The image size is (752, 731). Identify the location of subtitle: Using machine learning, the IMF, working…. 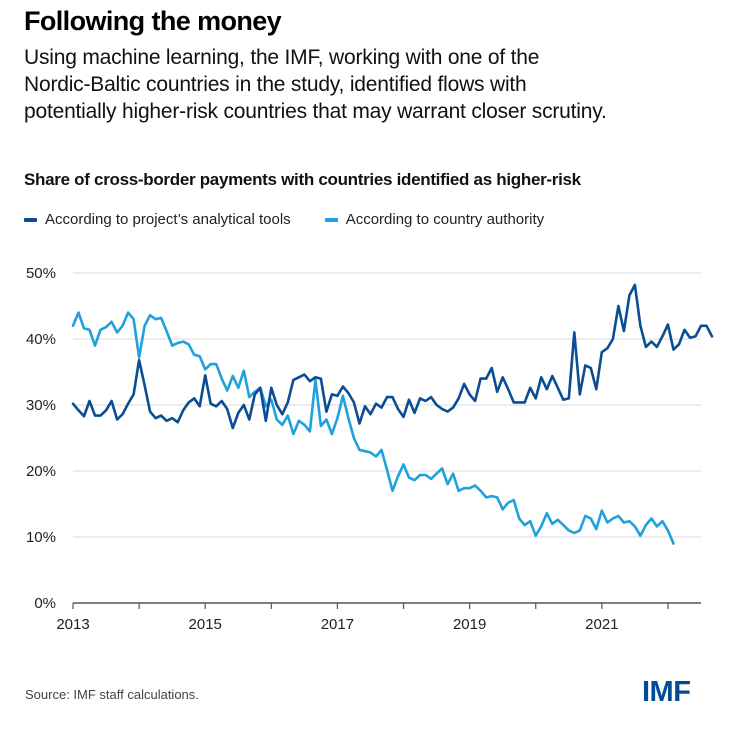
(384, 84).